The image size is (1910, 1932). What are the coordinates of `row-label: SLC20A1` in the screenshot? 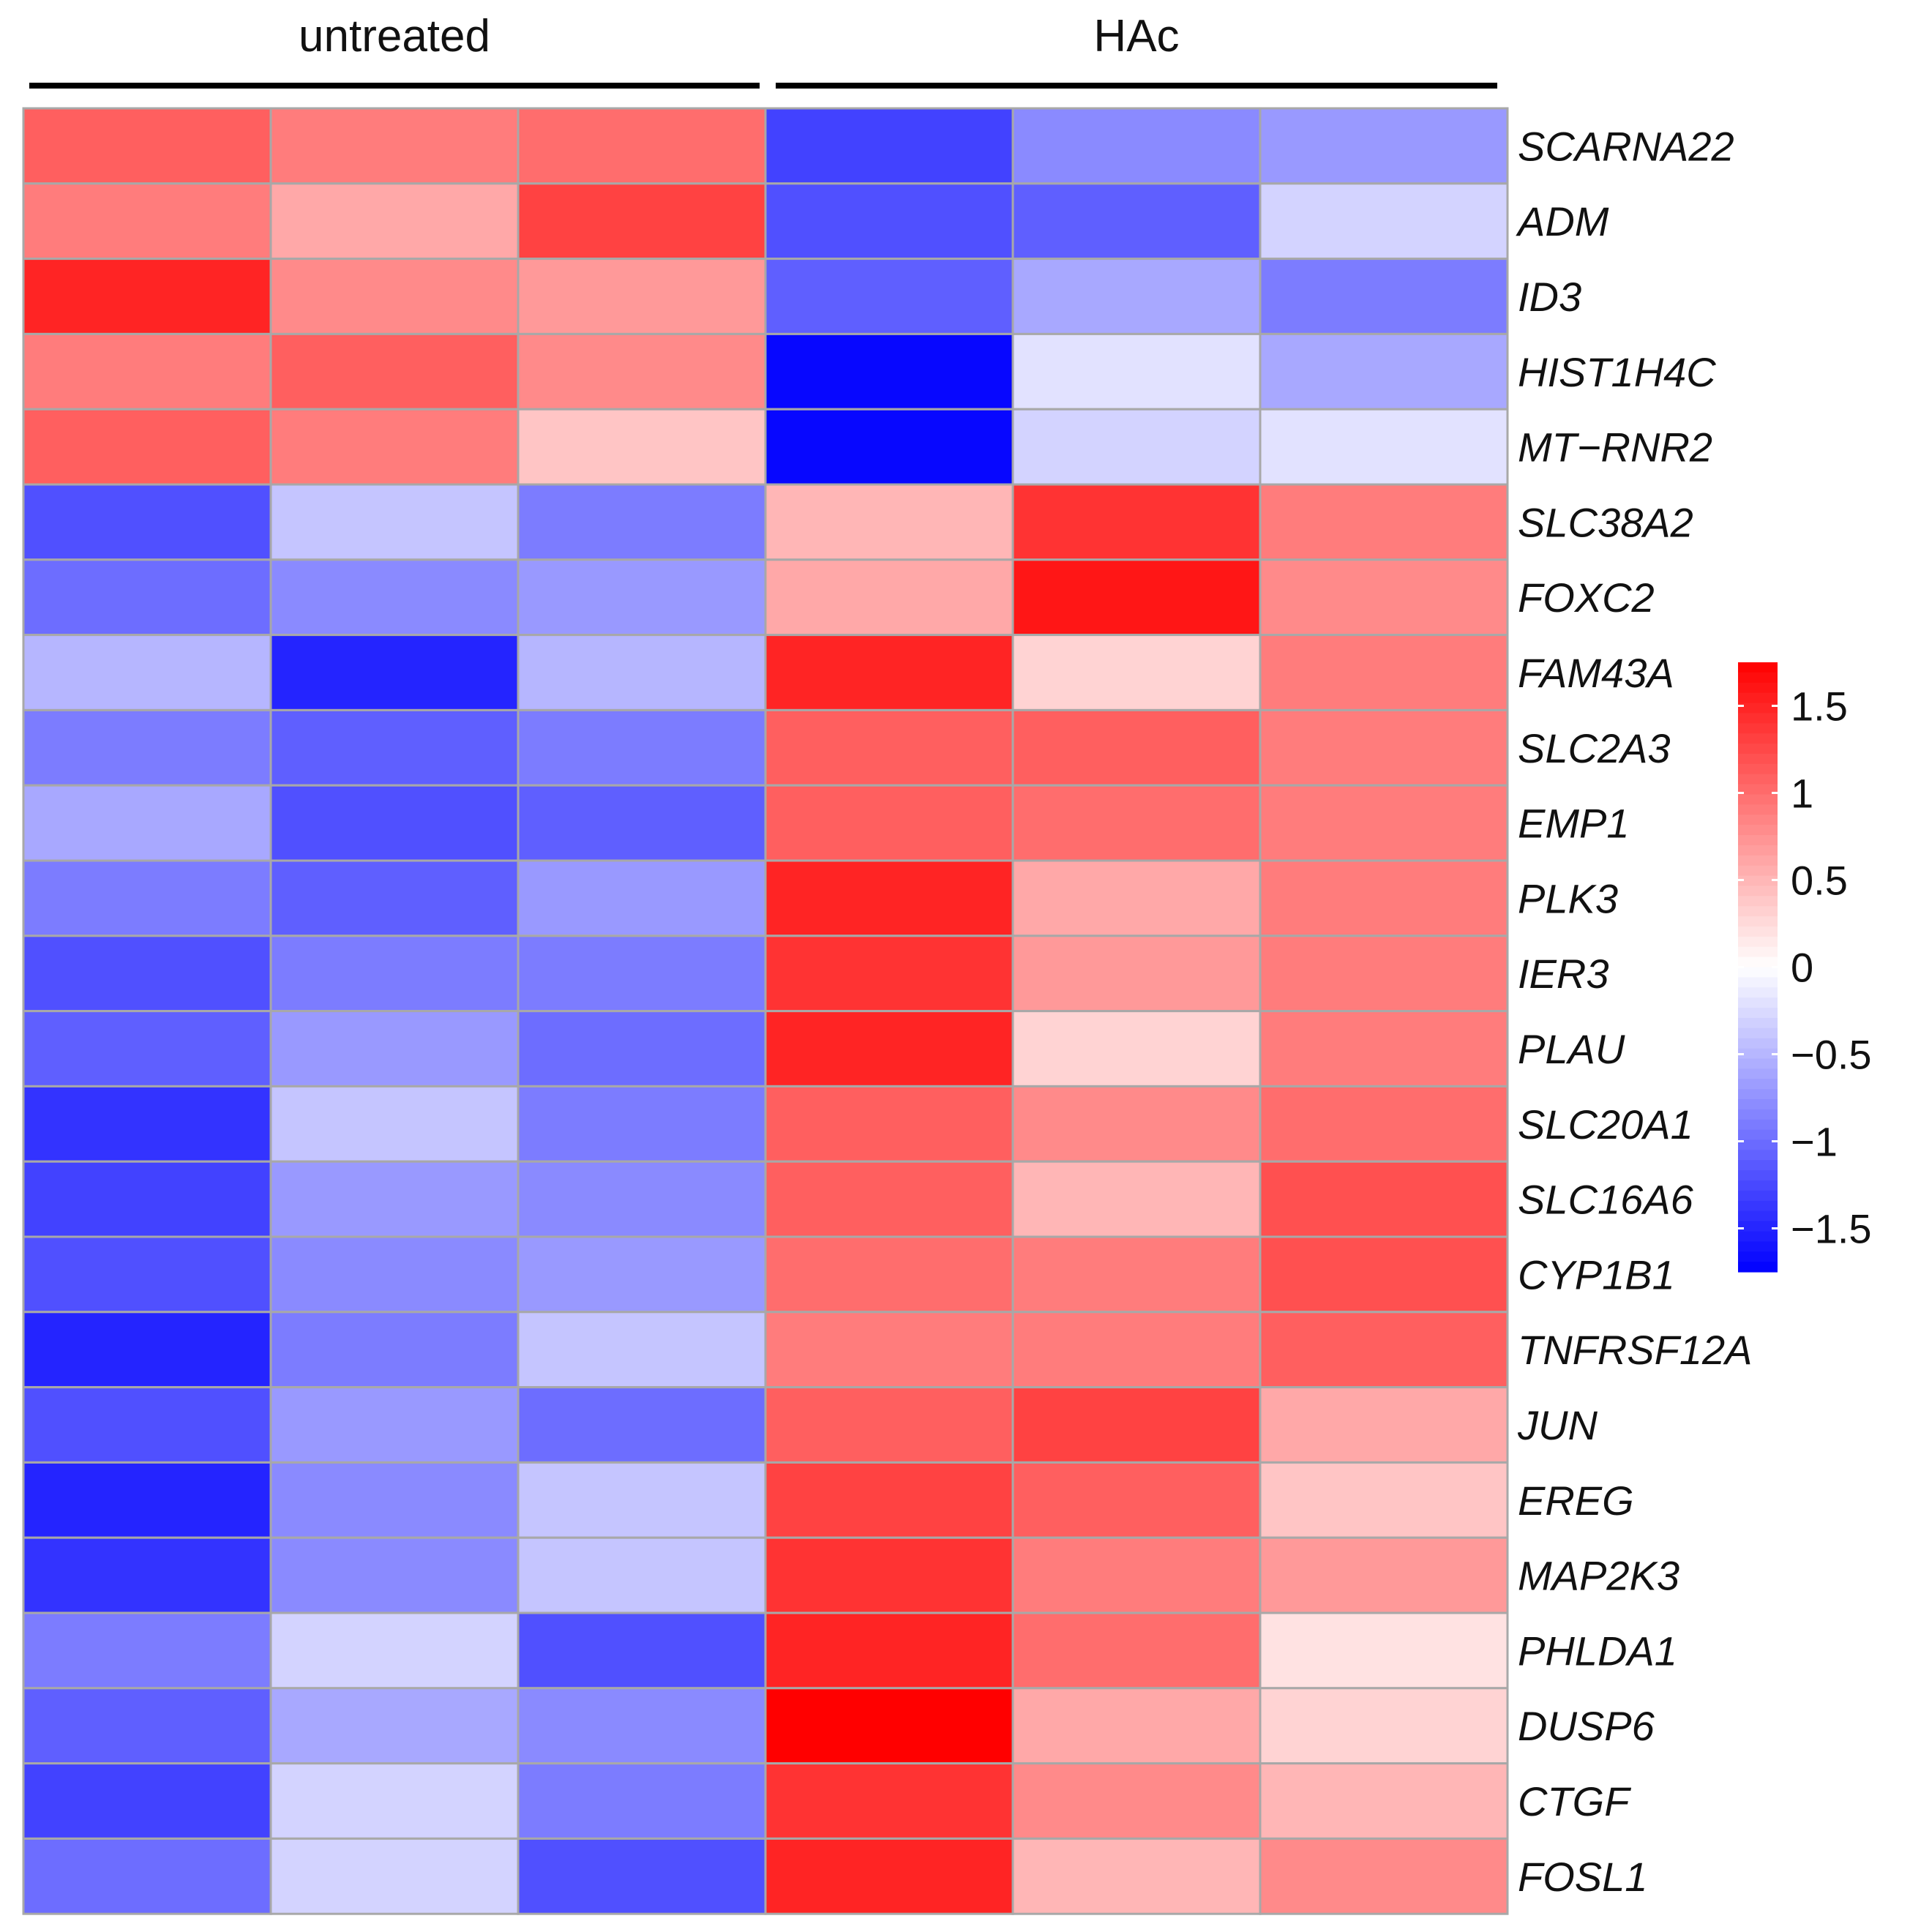 It's located at (1605, 1124).